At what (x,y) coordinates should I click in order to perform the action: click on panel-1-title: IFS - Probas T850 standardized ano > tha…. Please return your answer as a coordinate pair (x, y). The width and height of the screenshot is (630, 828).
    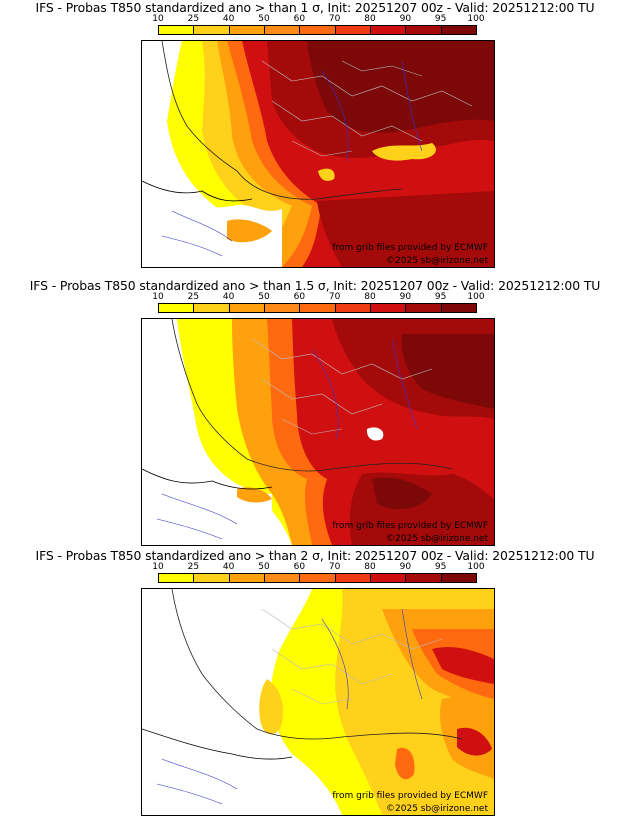
    Looking at the image, I should click on (315, 7).